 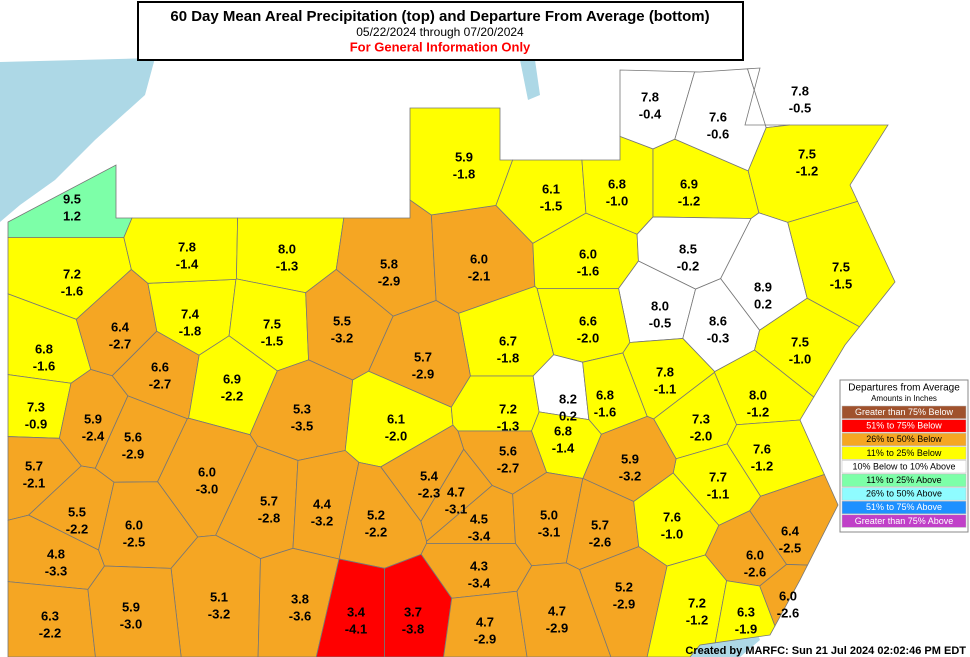 What do you see at coordinates (56, 570) in the screenshot?
I see `departure-label: -3.3` at bounding box center [56, 570].